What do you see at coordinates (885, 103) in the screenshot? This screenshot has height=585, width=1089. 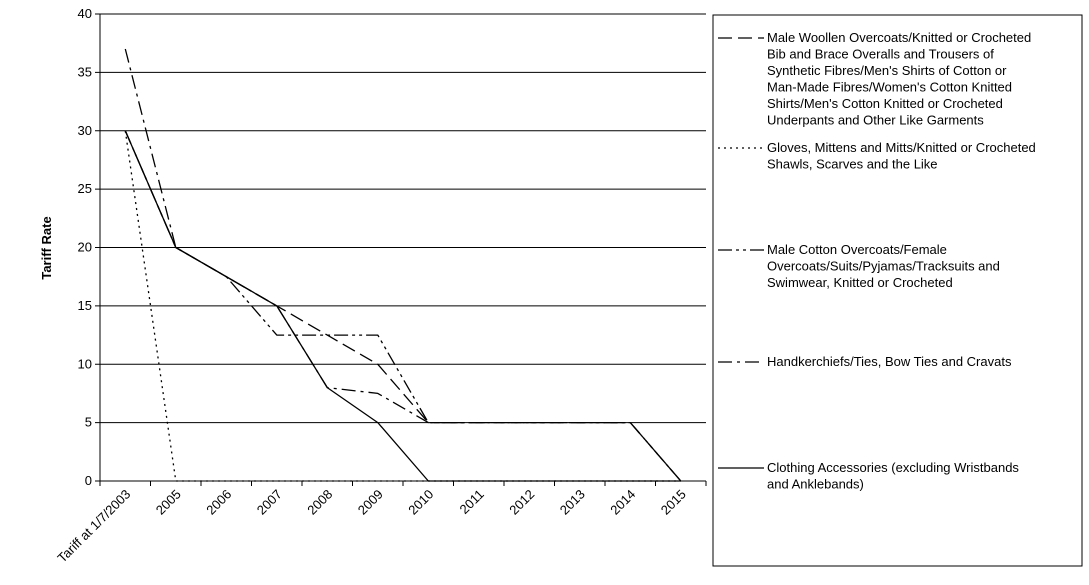 I see `legend-label-0: Shirts/Men's Cotton Knitted or Crocheted` at bounding box center [885, 103].